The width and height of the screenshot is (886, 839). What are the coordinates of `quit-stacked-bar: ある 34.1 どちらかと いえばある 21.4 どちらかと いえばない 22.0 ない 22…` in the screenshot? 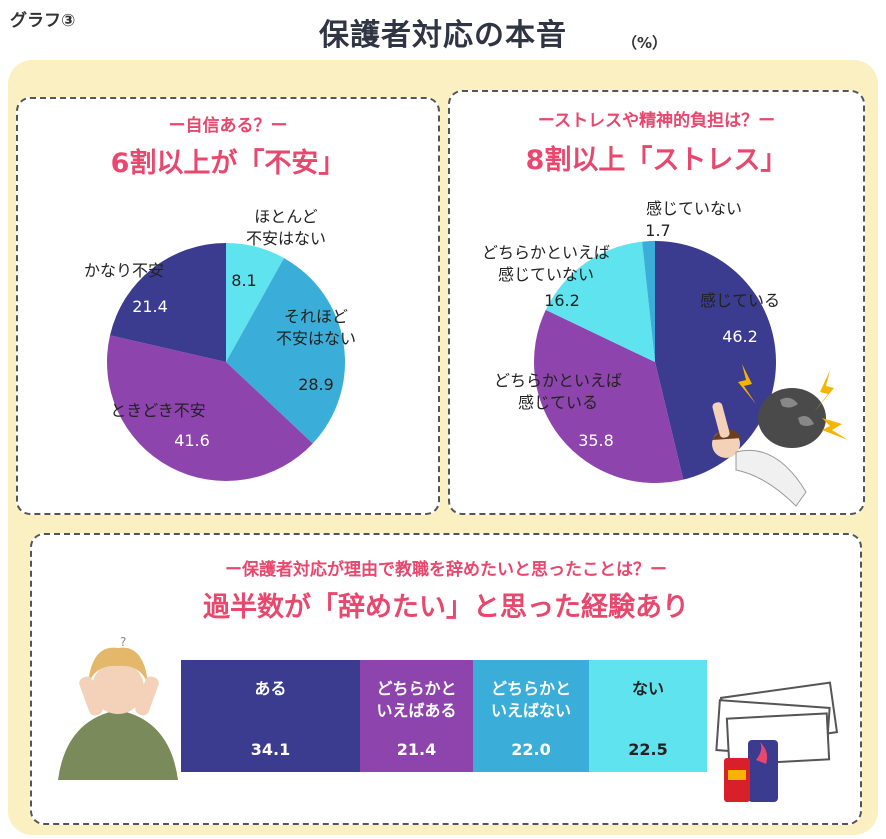 It's located at (444, 716).